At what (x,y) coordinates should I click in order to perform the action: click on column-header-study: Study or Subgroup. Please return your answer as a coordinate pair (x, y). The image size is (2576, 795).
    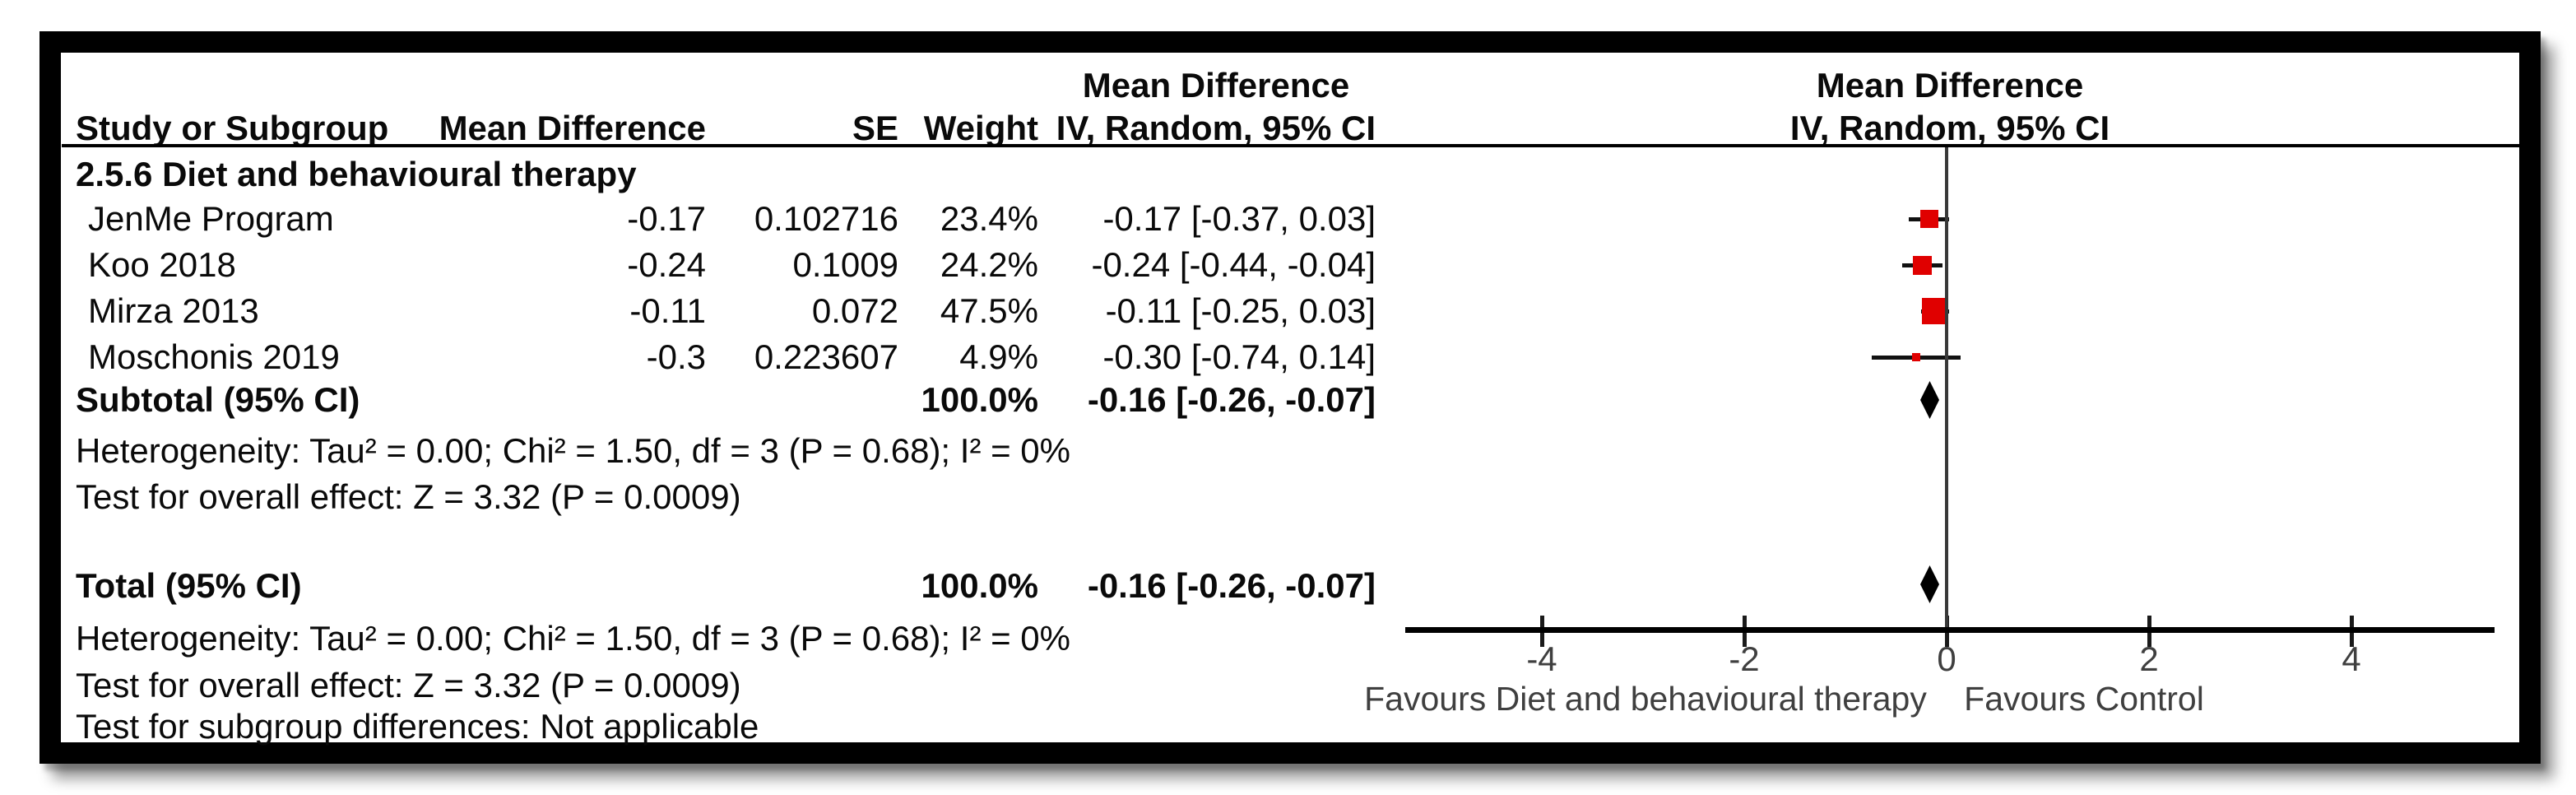
    Looking at the image, I should click on (233, 128).